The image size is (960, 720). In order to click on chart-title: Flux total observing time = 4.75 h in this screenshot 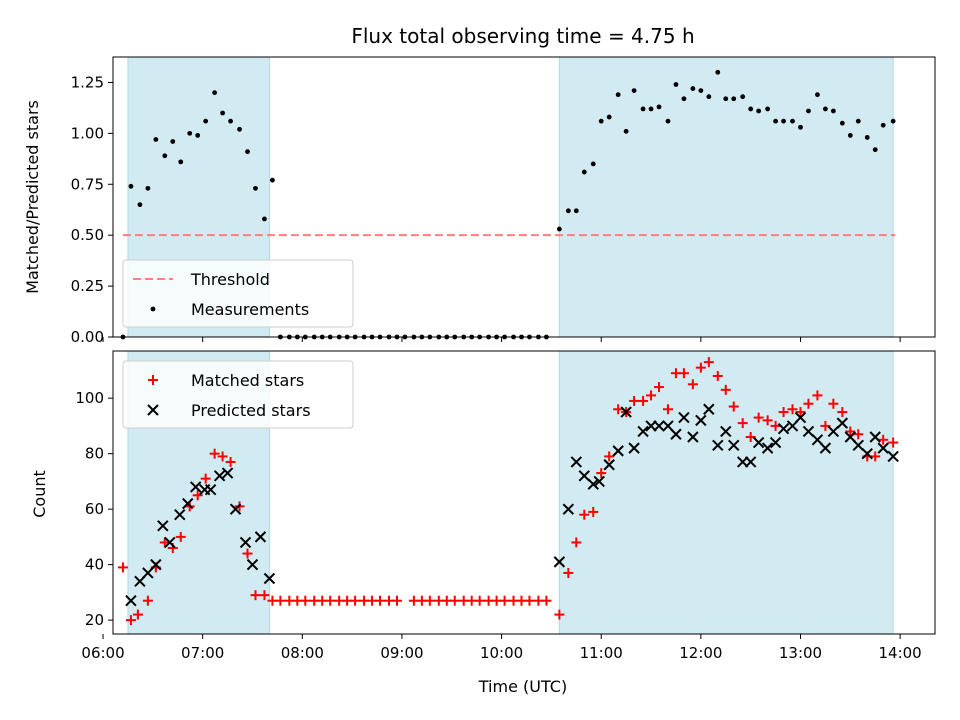, I will do `click(522, 36)`.